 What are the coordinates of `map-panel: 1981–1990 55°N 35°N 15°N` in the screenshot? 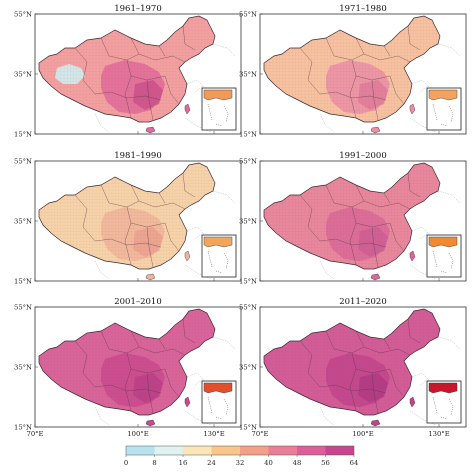 It's located at (128, 218).